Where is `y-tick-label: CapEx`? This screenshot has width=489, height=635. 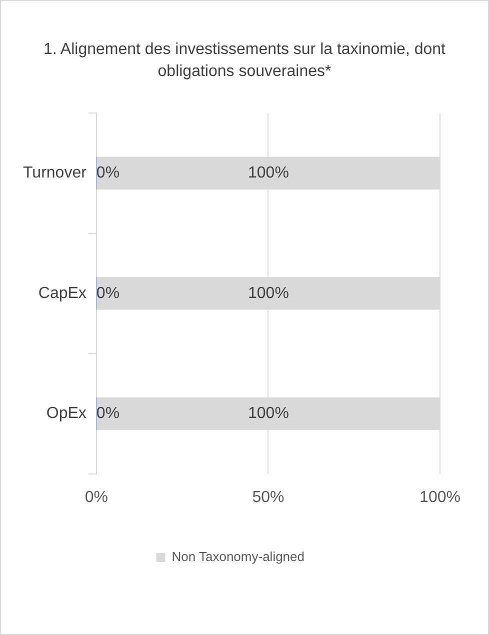
y-tick-label: CapEx is located at coordinates (62, 293).